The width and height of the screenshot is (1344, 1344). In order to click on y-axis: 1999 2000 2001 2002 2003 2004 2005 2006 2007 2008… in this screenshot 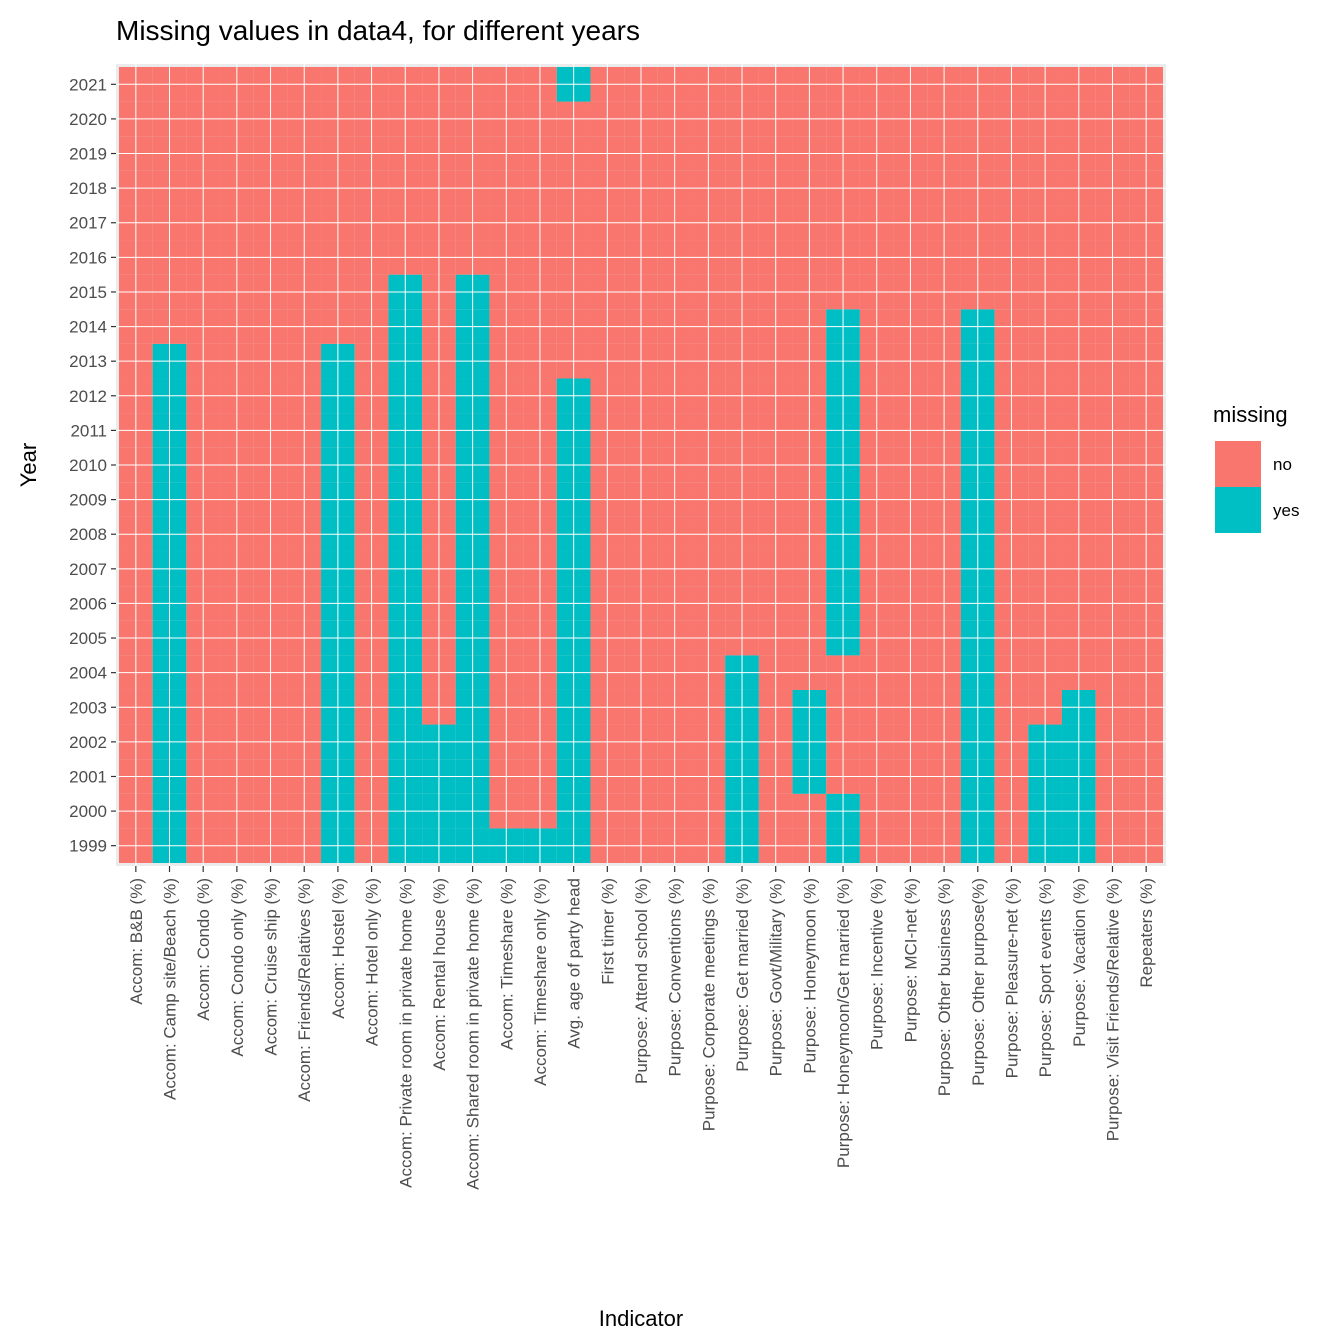, I will do `click(92, 465)`.